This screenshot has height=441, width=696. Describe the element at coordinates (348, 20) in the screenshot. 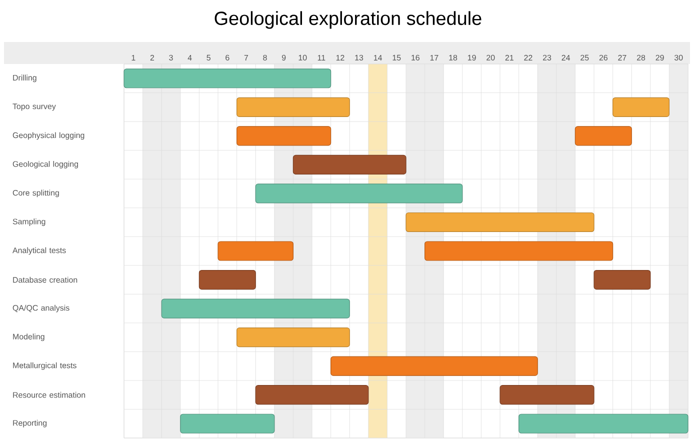

I see `chart-title: Geological exploration schedule` at that location.